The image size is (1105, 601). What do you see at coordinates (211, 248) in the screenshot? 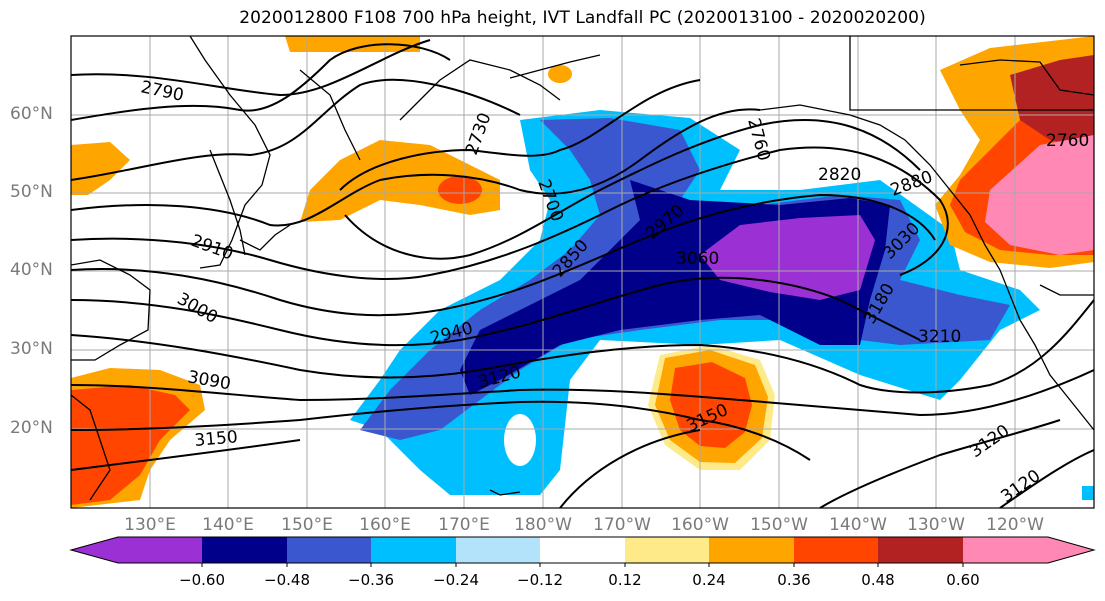
I see `contour-label: 2910` at bounding box center [211, 248].